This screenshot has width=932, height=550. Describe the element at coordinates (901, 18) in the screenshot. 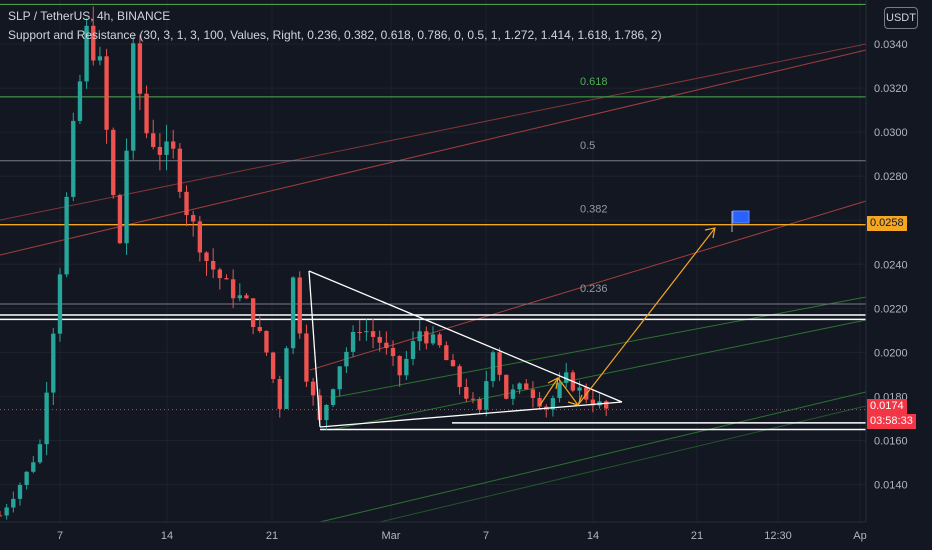

I see `currency-button: USDT` at that location.